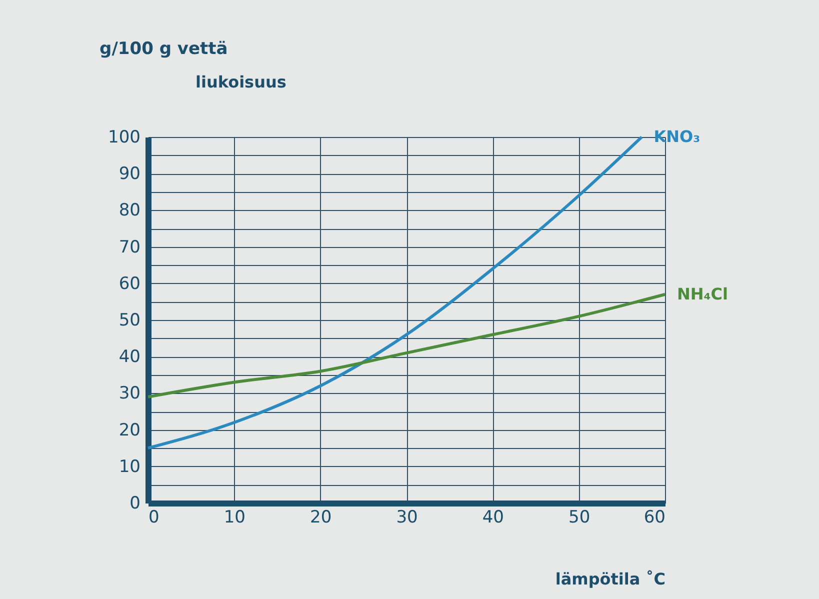 The height and width of the screenshot is (599, 819). Describe the element at coordinates (579, 518) in the screenshot. I see `x-tick-label: 50` at that location.